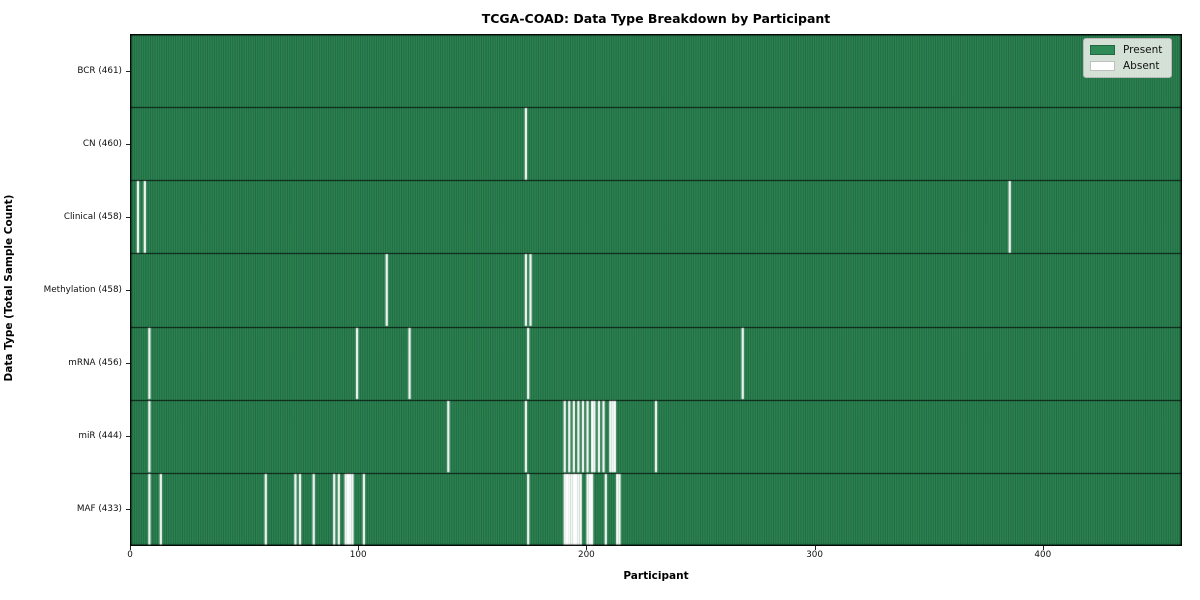  I want to click on y-tick-label: Clinical (458), so click(92, 216).